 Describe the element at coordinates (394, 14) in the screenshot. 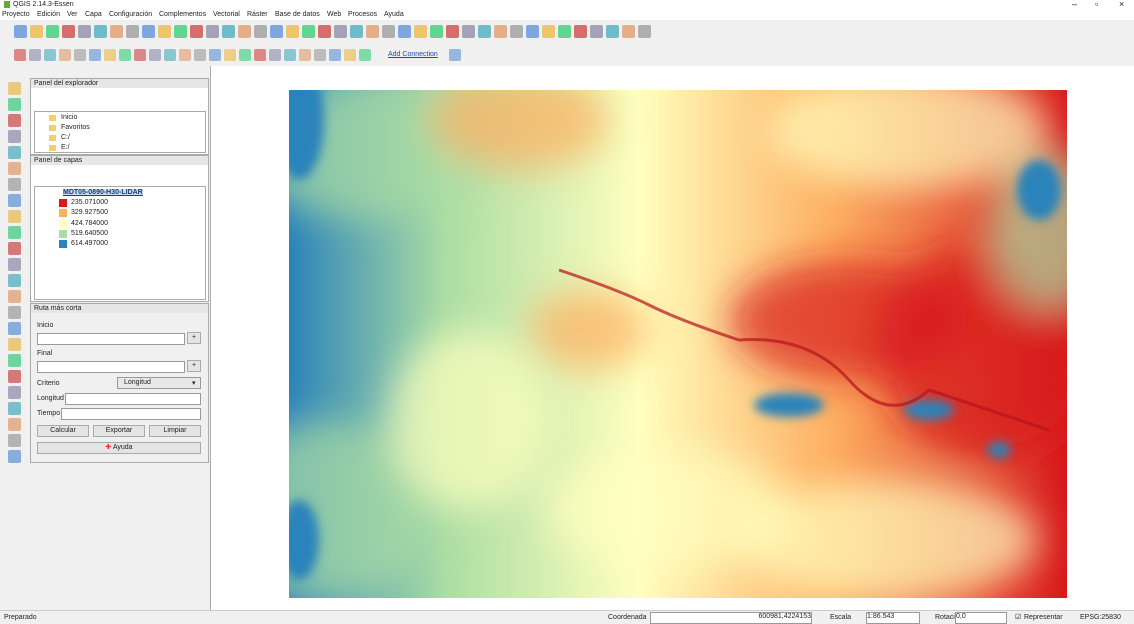

I see `menu-item: Ayuda` at that location.